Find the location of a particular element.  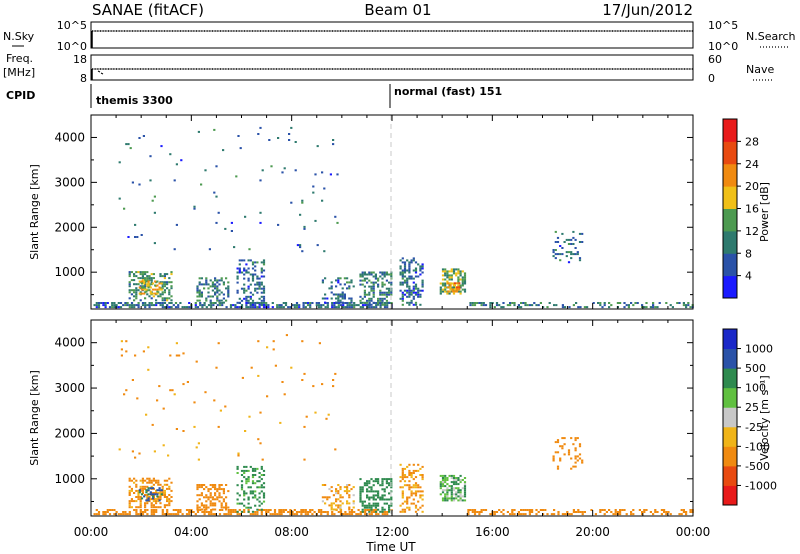

cpid-program-2: normal (fast) 151 is located at coordinates (448, 91).